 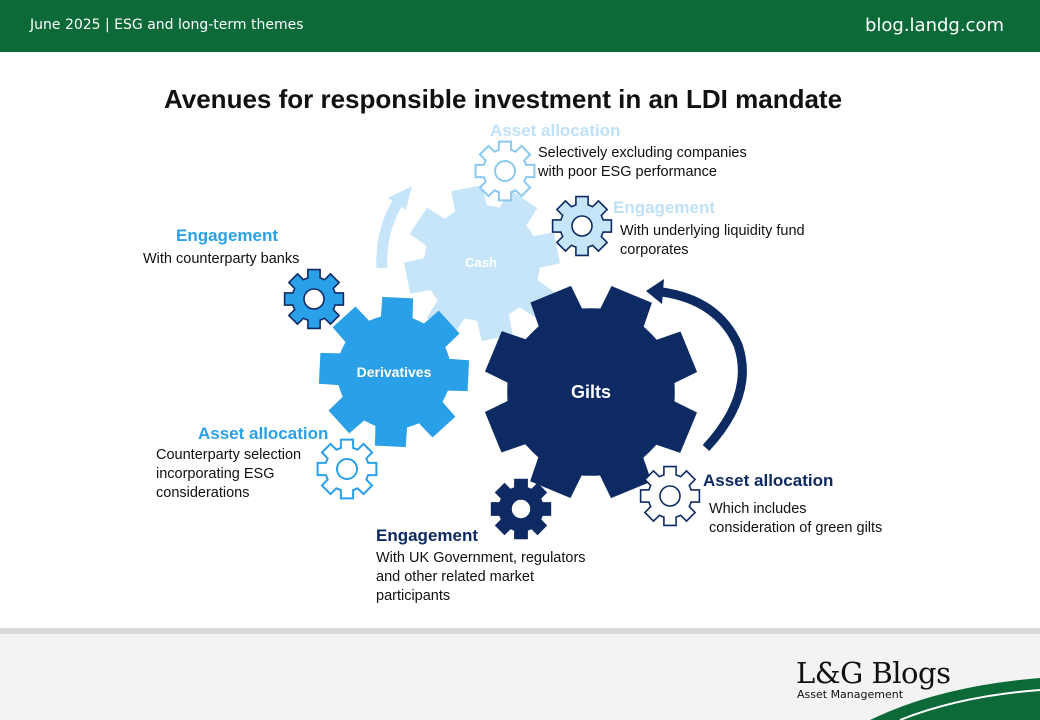 What do you see at coordinates (455, 577) in the screenshot?
I see `gilts-engagement-line-2: and other related market` at bounding box center [455, 577].